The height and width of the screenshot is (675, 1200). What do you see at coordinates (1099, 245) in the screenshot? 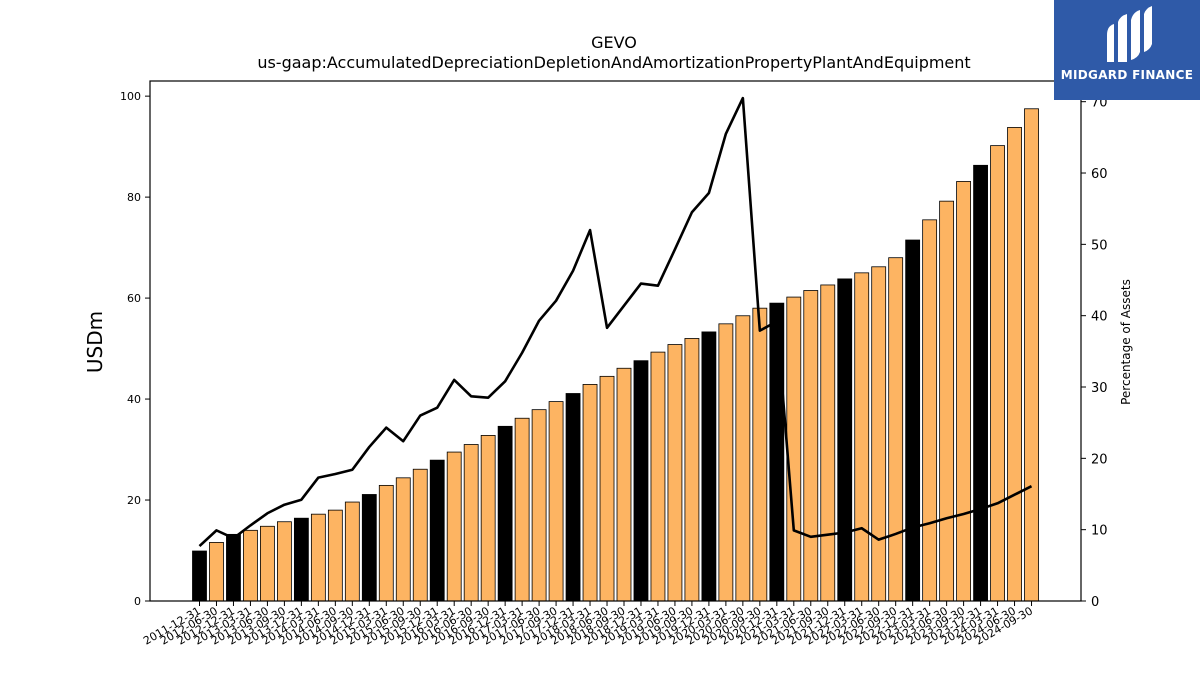
I see `y2-tick-label: 50` at bounding box center [1099, 245].